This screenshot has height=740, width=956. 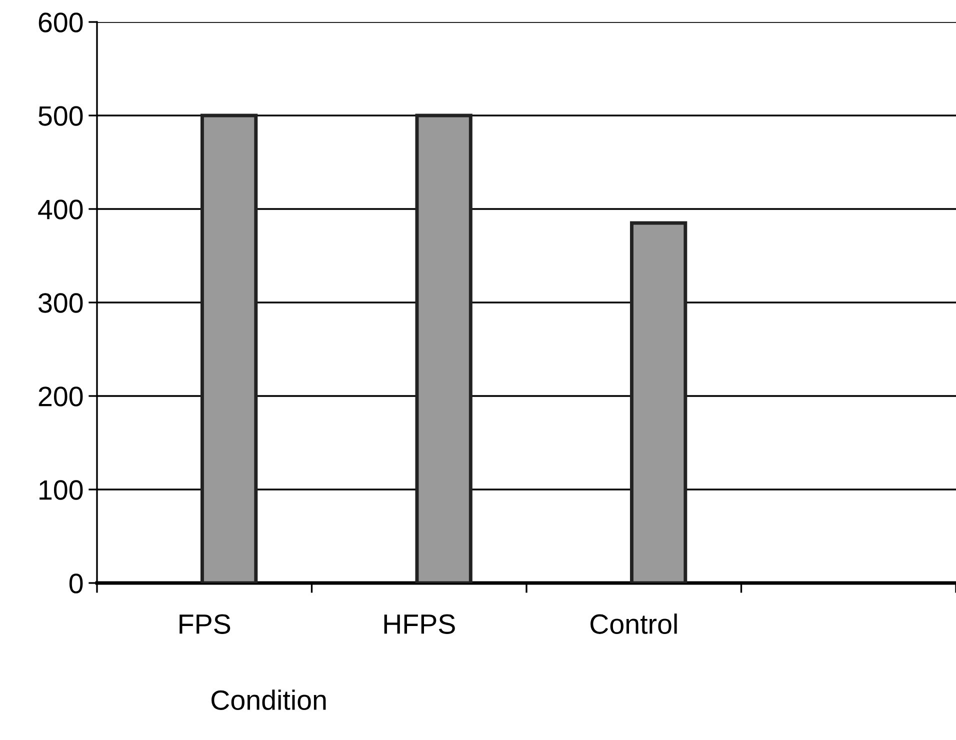 I want to click on x-axis-title: Condition, so click(x=269, y=700).